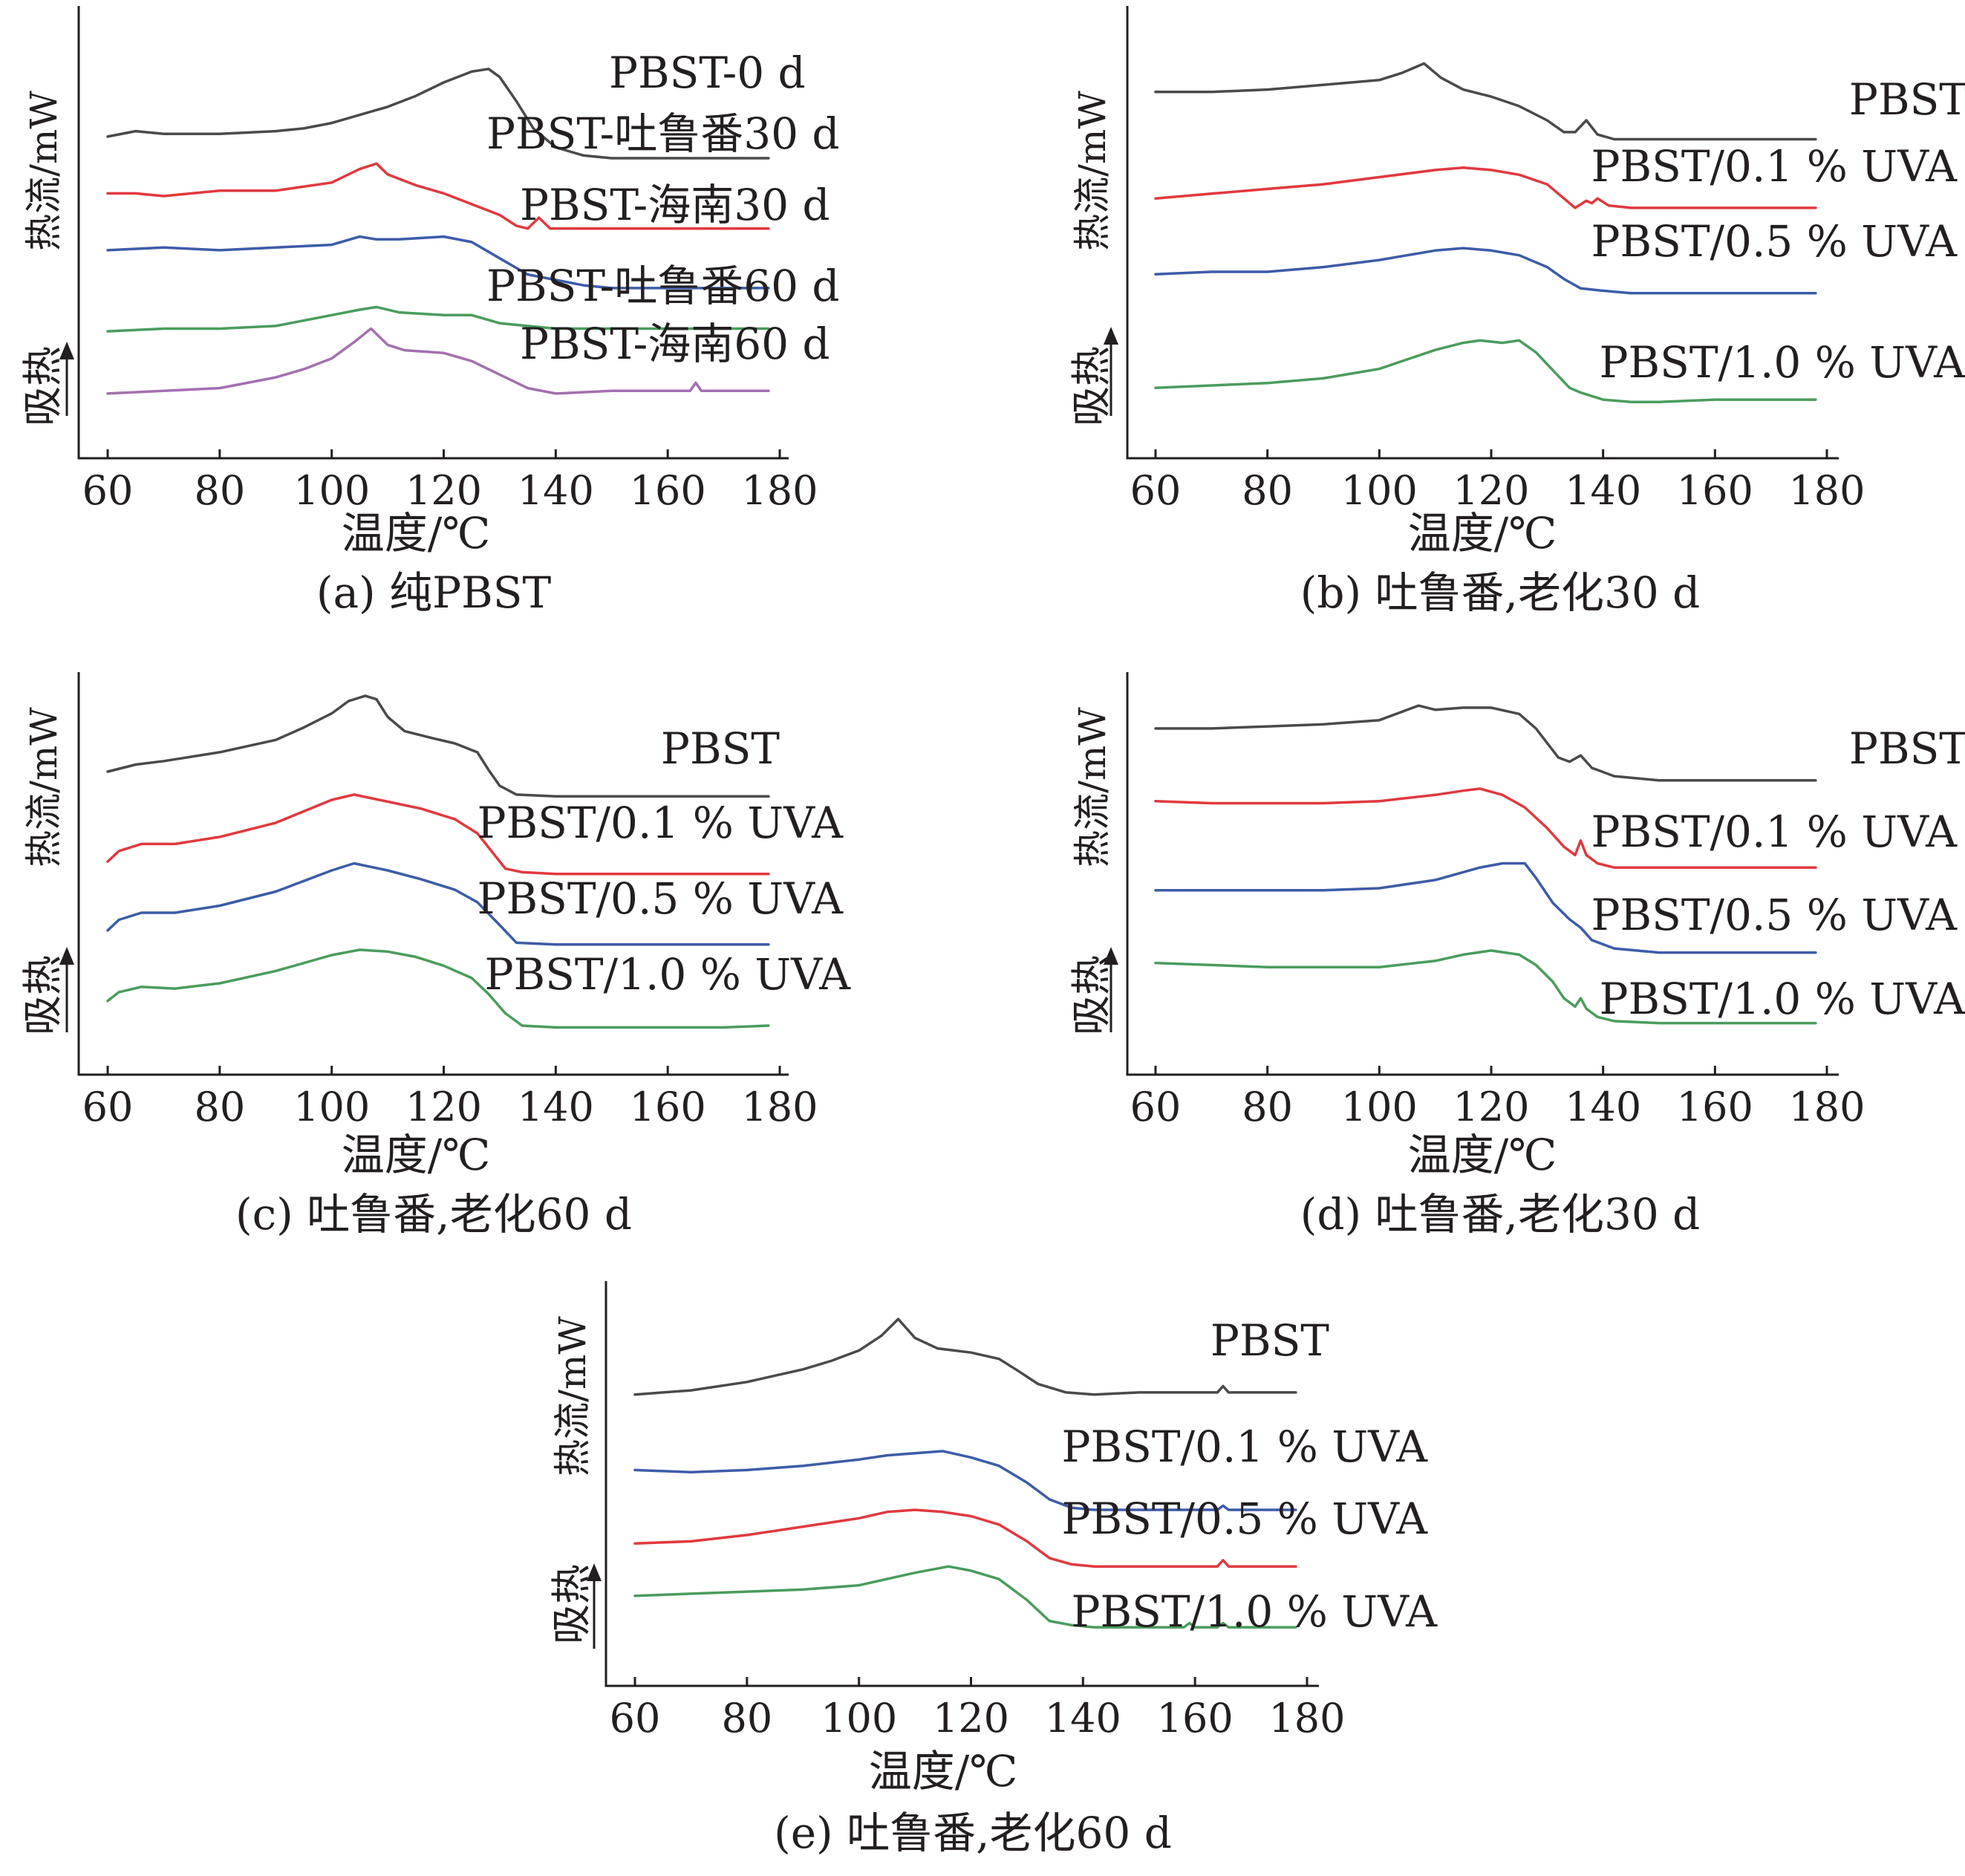  What do you see at coordinates (675, 205) in the screenshot?
I see `series-label: PBST-海南30 d` at bounding box center [675, 205].